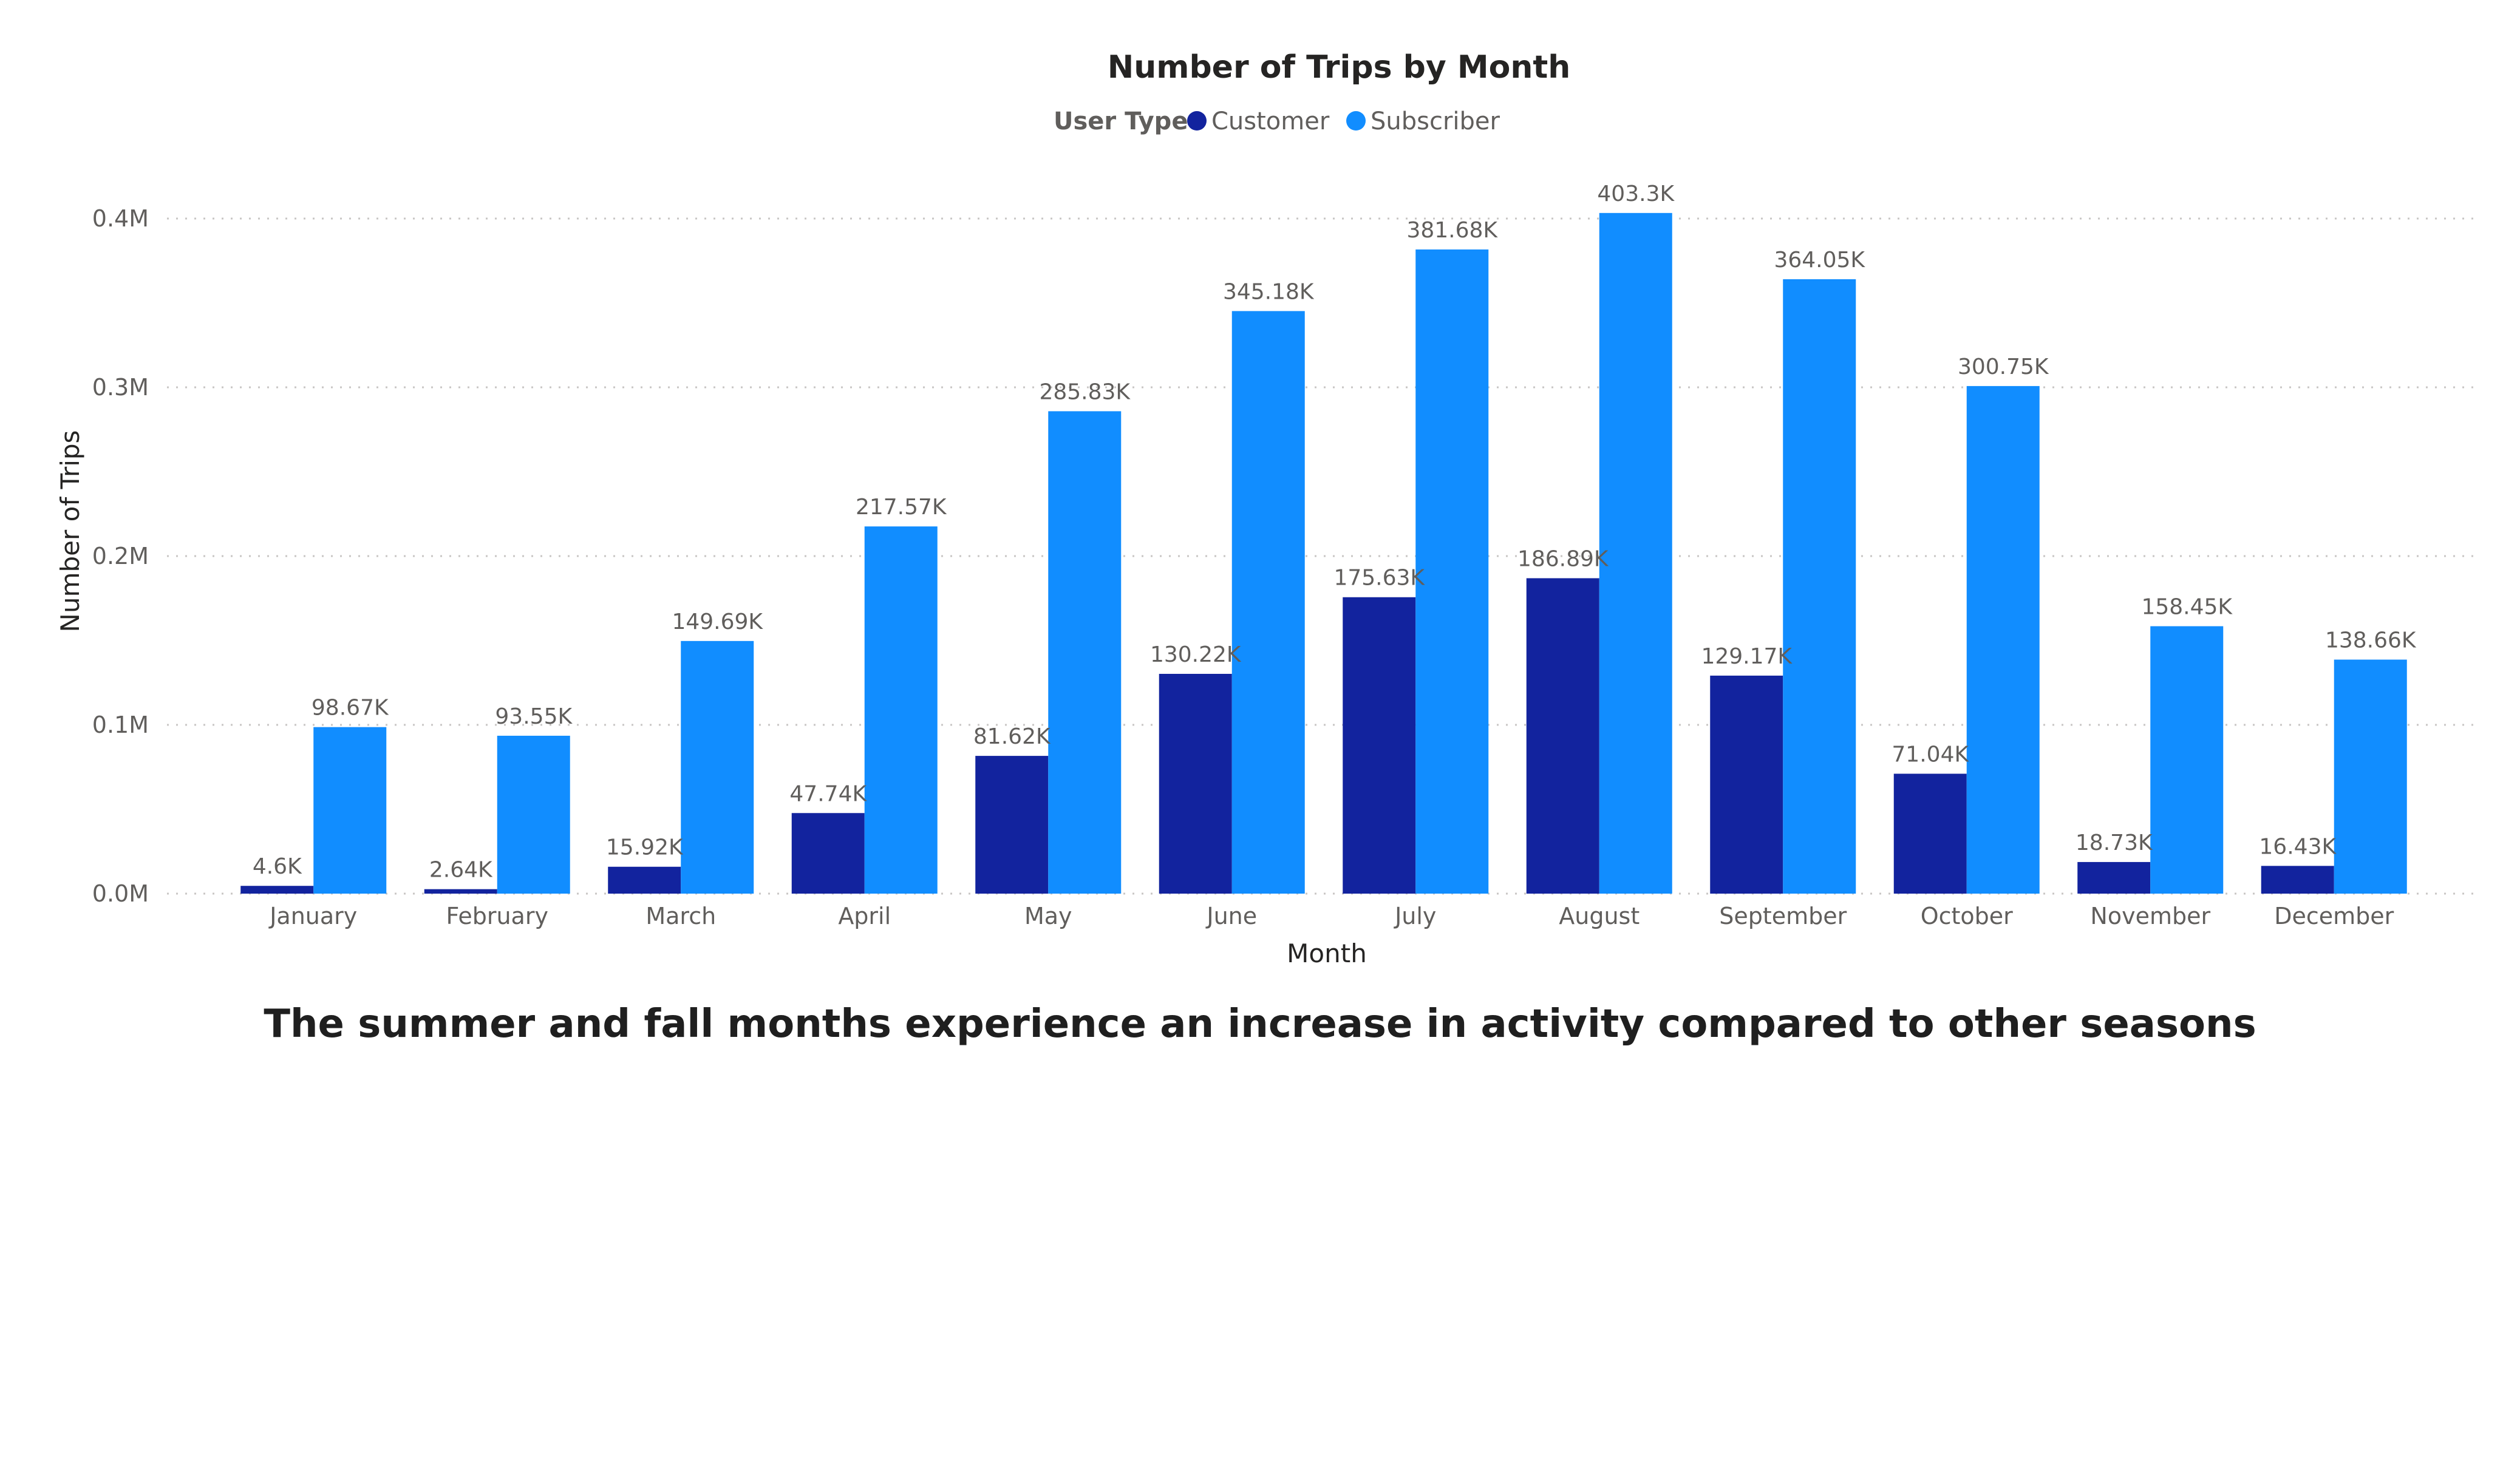 This screenshot has height=1457, width=2520. Describe the element at coordinates (1819, 260) in the screenshot. I see `data-label-subscriber-september: 364.05K` at that location.